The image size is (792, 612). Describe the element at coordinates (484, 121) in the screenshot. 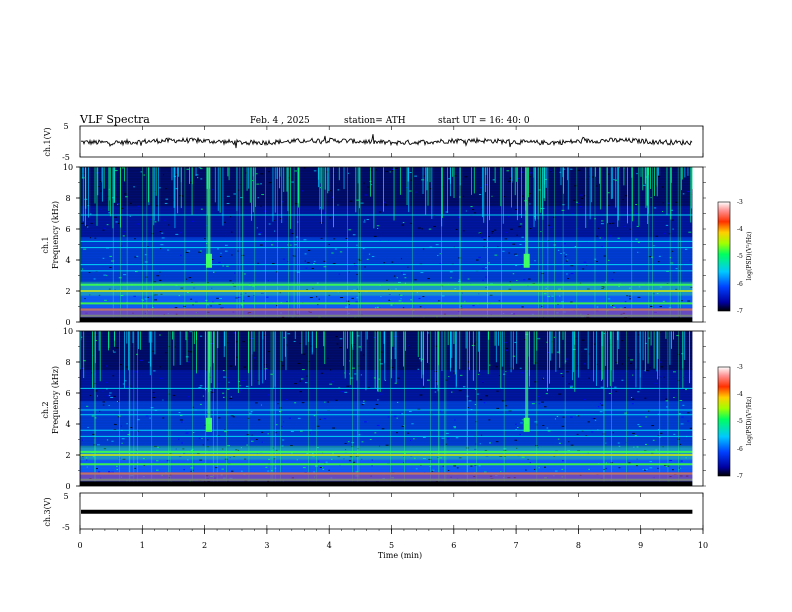

I see `start-time-label: start UT = 16: 40: 0` at that location.